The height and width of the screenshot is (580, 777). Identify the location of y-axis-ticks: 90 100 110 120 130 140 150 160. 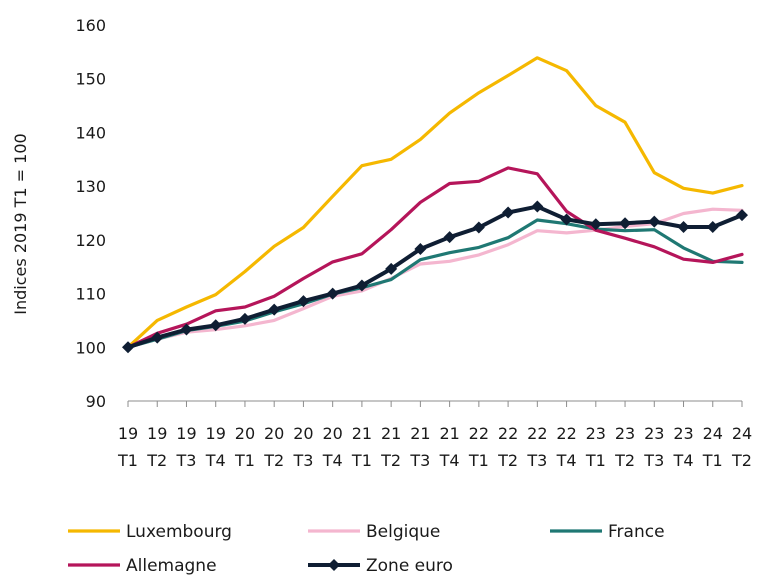
(90, 213).